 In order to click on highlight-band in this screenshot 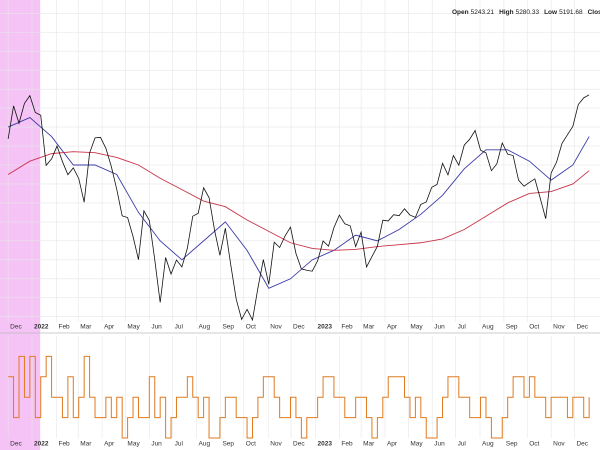, I will do `click(20, 225)`.